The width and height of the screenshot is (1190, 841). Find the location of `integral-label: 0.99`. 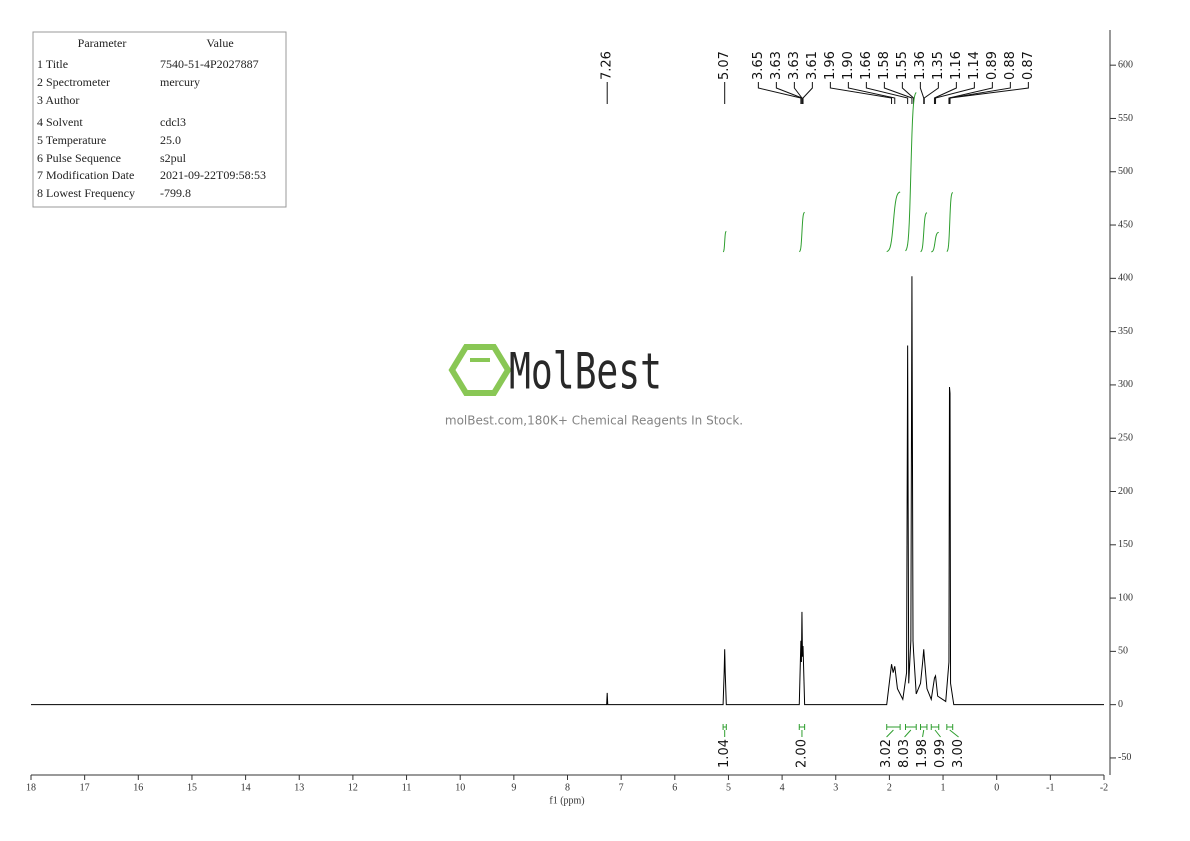

integral-label: 0.99 is located at coordinates (940, 753).